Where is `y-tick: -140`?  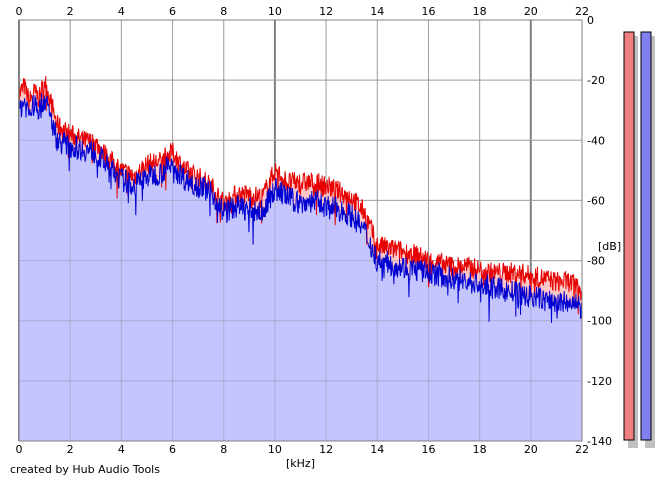
y-tick: -140 is located at coordinates (599, 441).